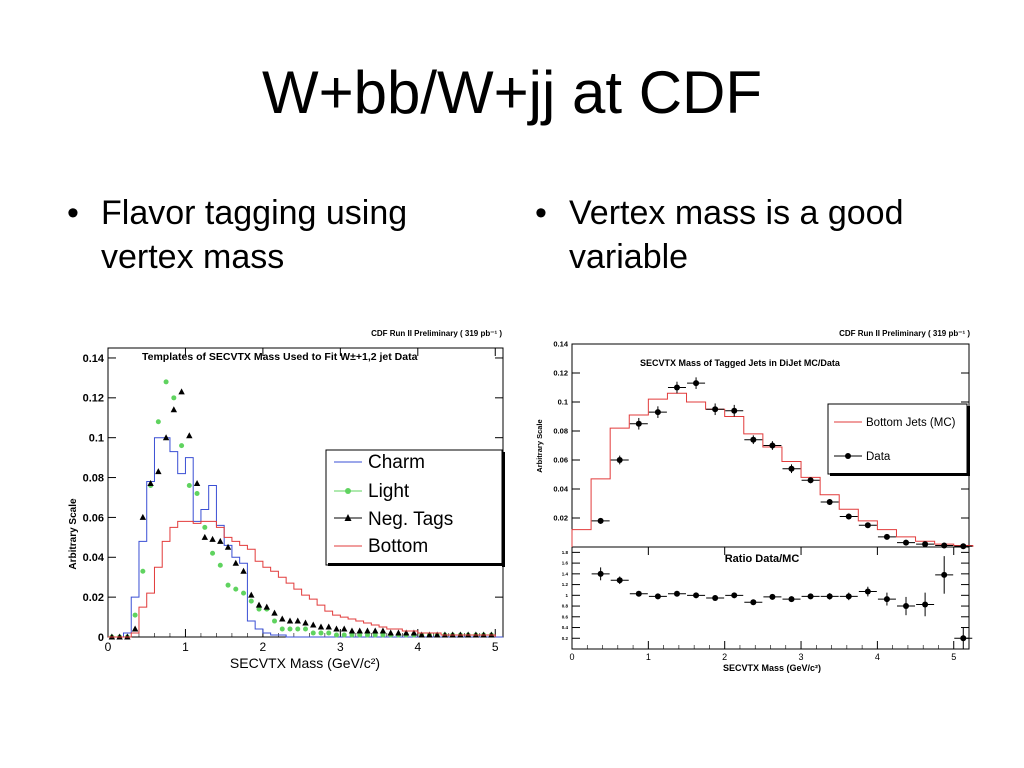  What do you see at coordinates (765, 604) in the screenshot?
I see `chart-ratio-axes: 0 1 2 3 4 5 0.2 0.4 0.6 0.8 1 1.2 1.4 1.6 1.8` at bounding box center [765, 604].